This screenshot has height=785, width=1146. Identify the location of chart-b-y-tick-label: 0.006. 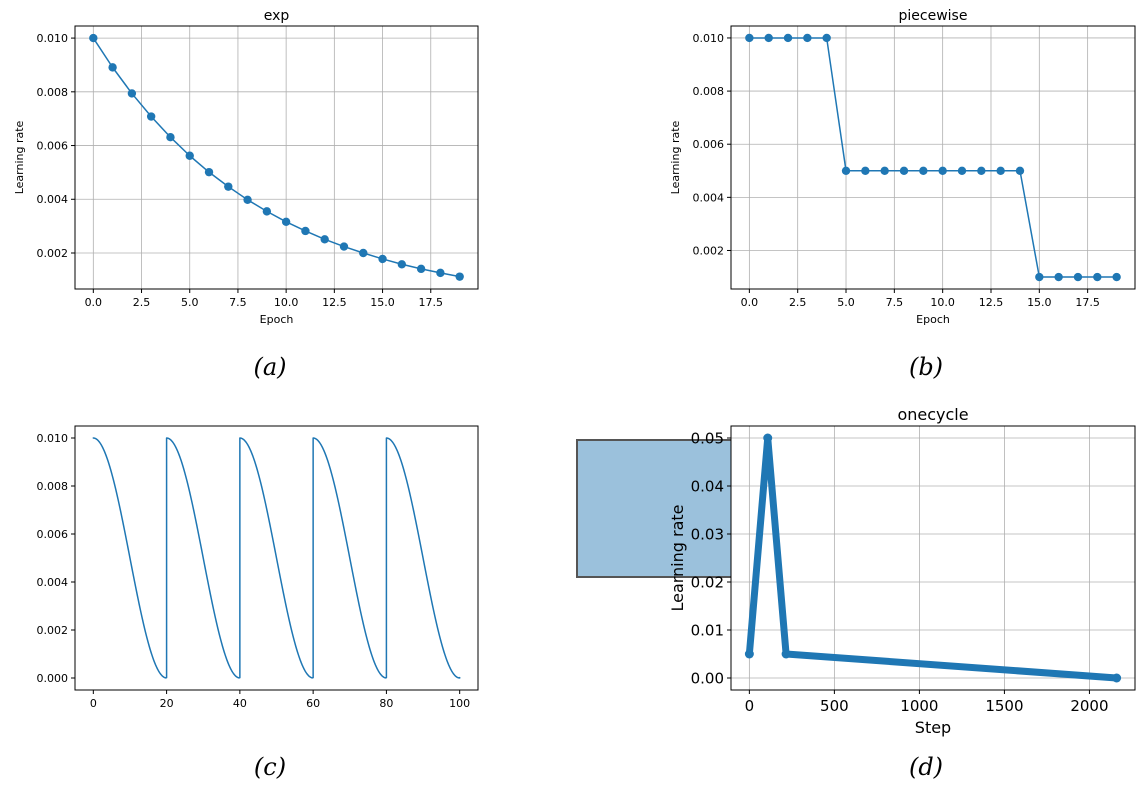
(709, 144).